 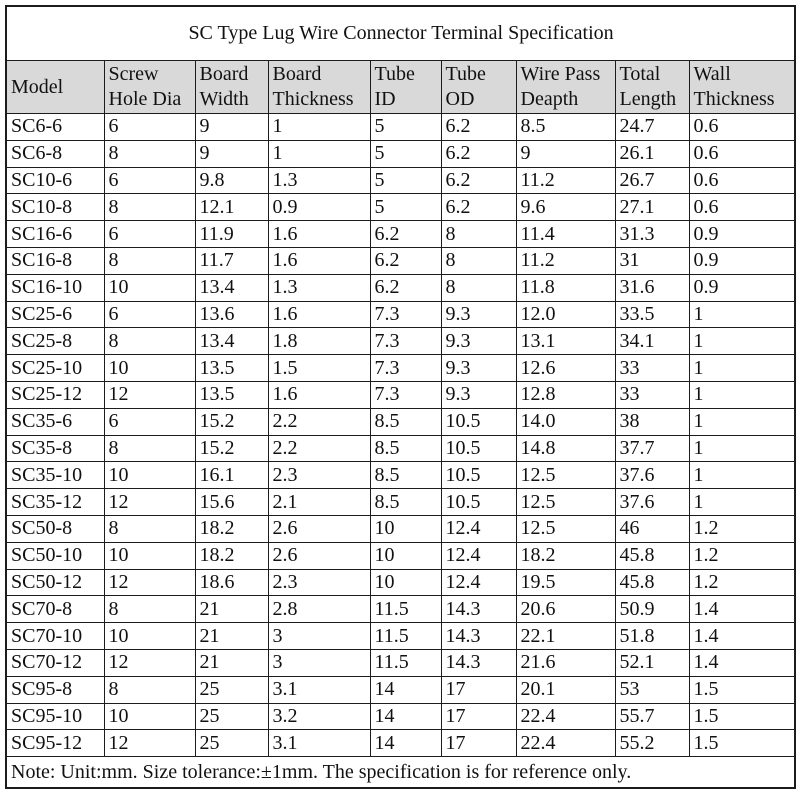 What do you see at coordinates (652, 234) in the screenshot?
I see `value-cell: 31.3` at bounding box center [652, 234].